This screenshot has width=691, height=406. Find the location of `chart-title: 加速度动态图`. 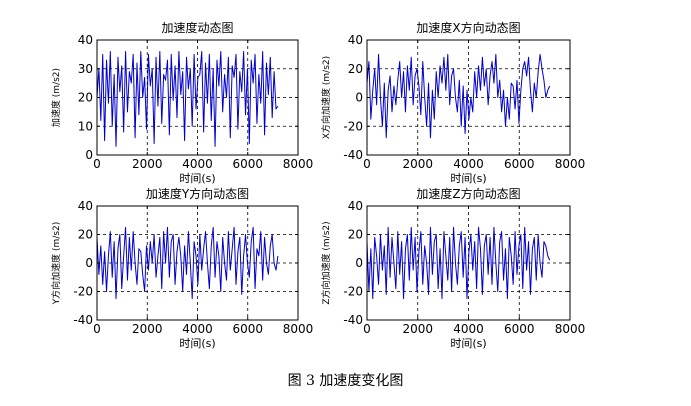

chart-title: 加速度动态图 is located at coordinates (197, 27).